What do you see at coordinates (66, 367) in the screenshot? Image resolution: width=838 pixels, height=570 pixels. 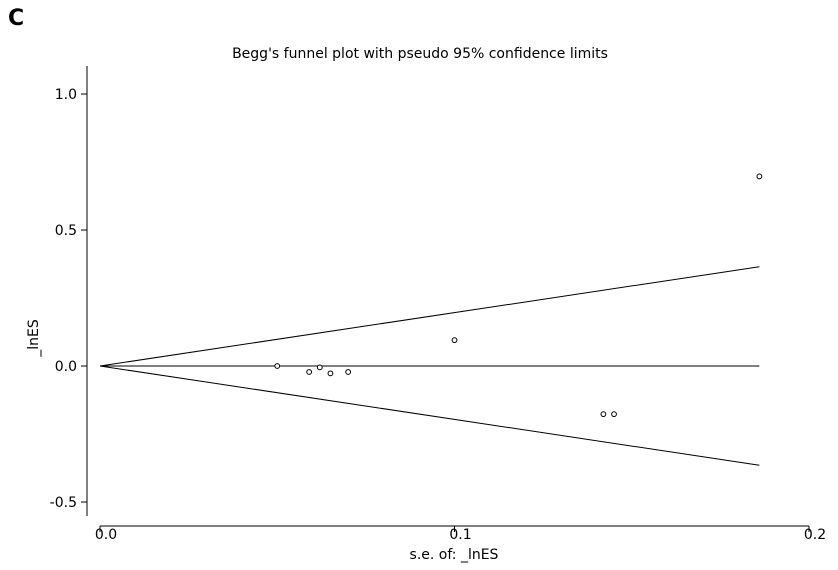 I see `y-tick-label: 0.0` at bounding box center [66, 367].